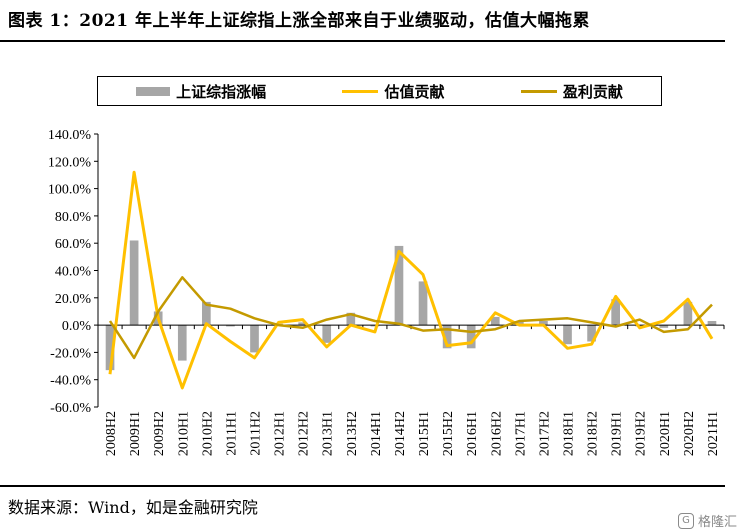 The height and width of the screenshot is (532, 745). Describe the element at coordinates (302, 324) in the screenshot. I see `bar-index-2012H2` at that location.